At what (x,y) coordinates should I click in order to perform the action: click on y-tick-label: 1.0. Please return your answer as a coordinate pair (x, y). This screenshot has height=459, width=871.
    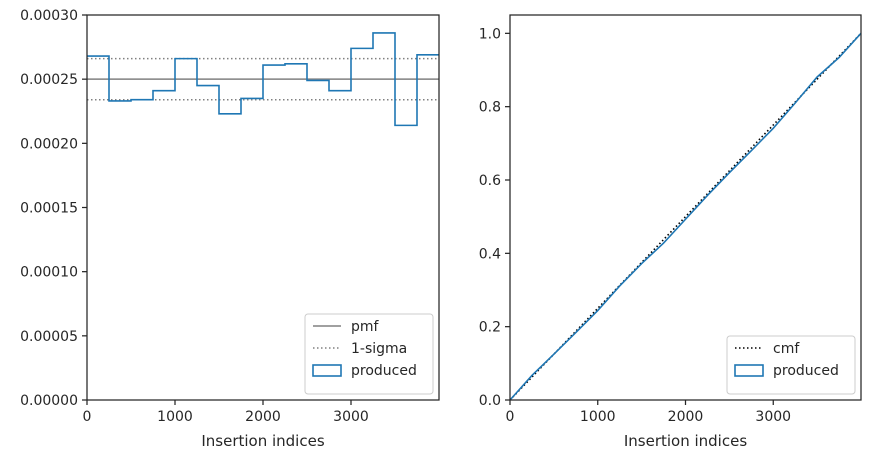
    Looking at the image, I should click on (490, 34).